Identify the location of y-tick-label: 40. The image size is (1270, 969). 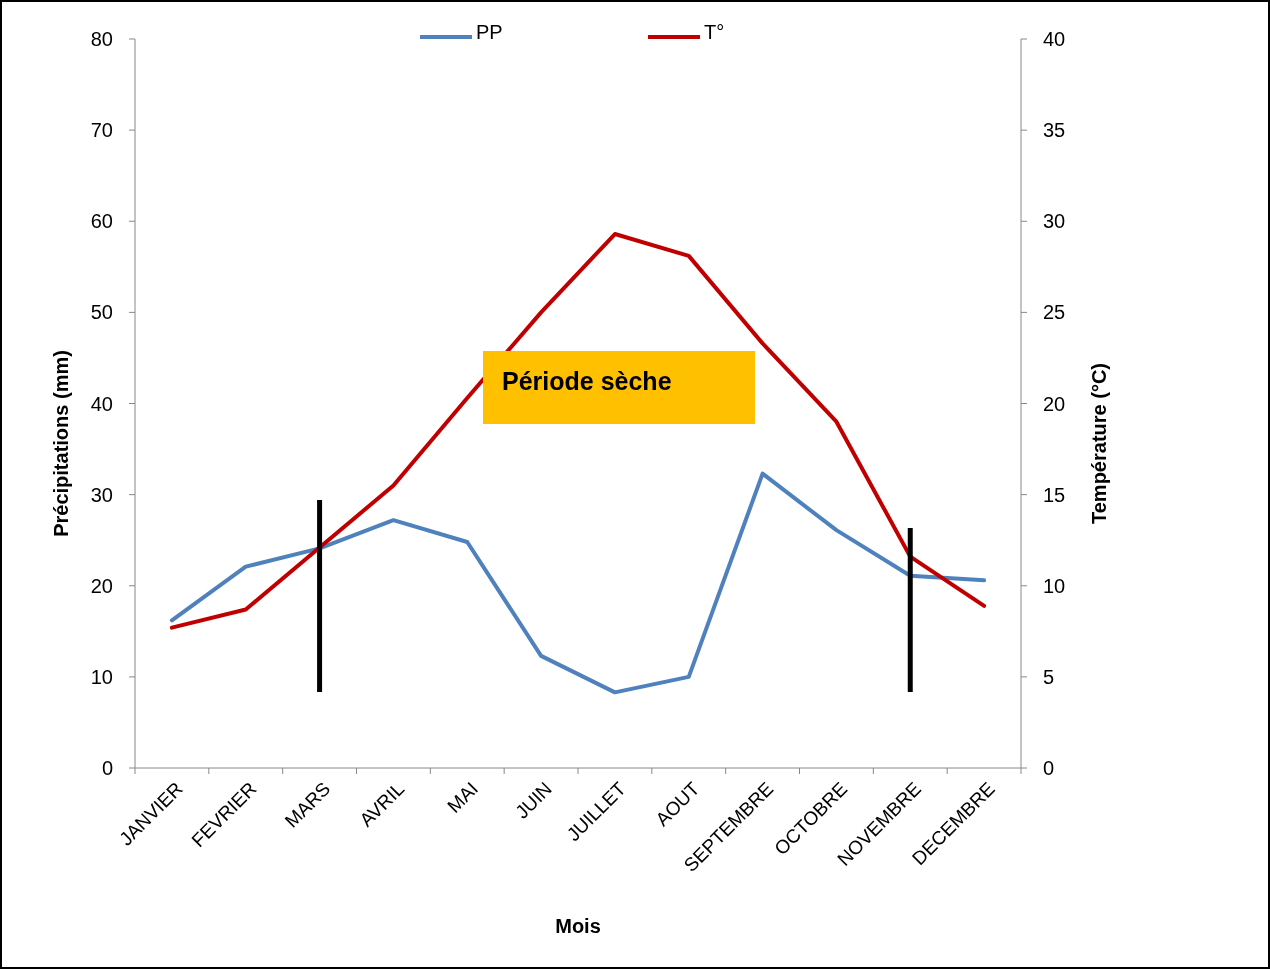
(101, 403).